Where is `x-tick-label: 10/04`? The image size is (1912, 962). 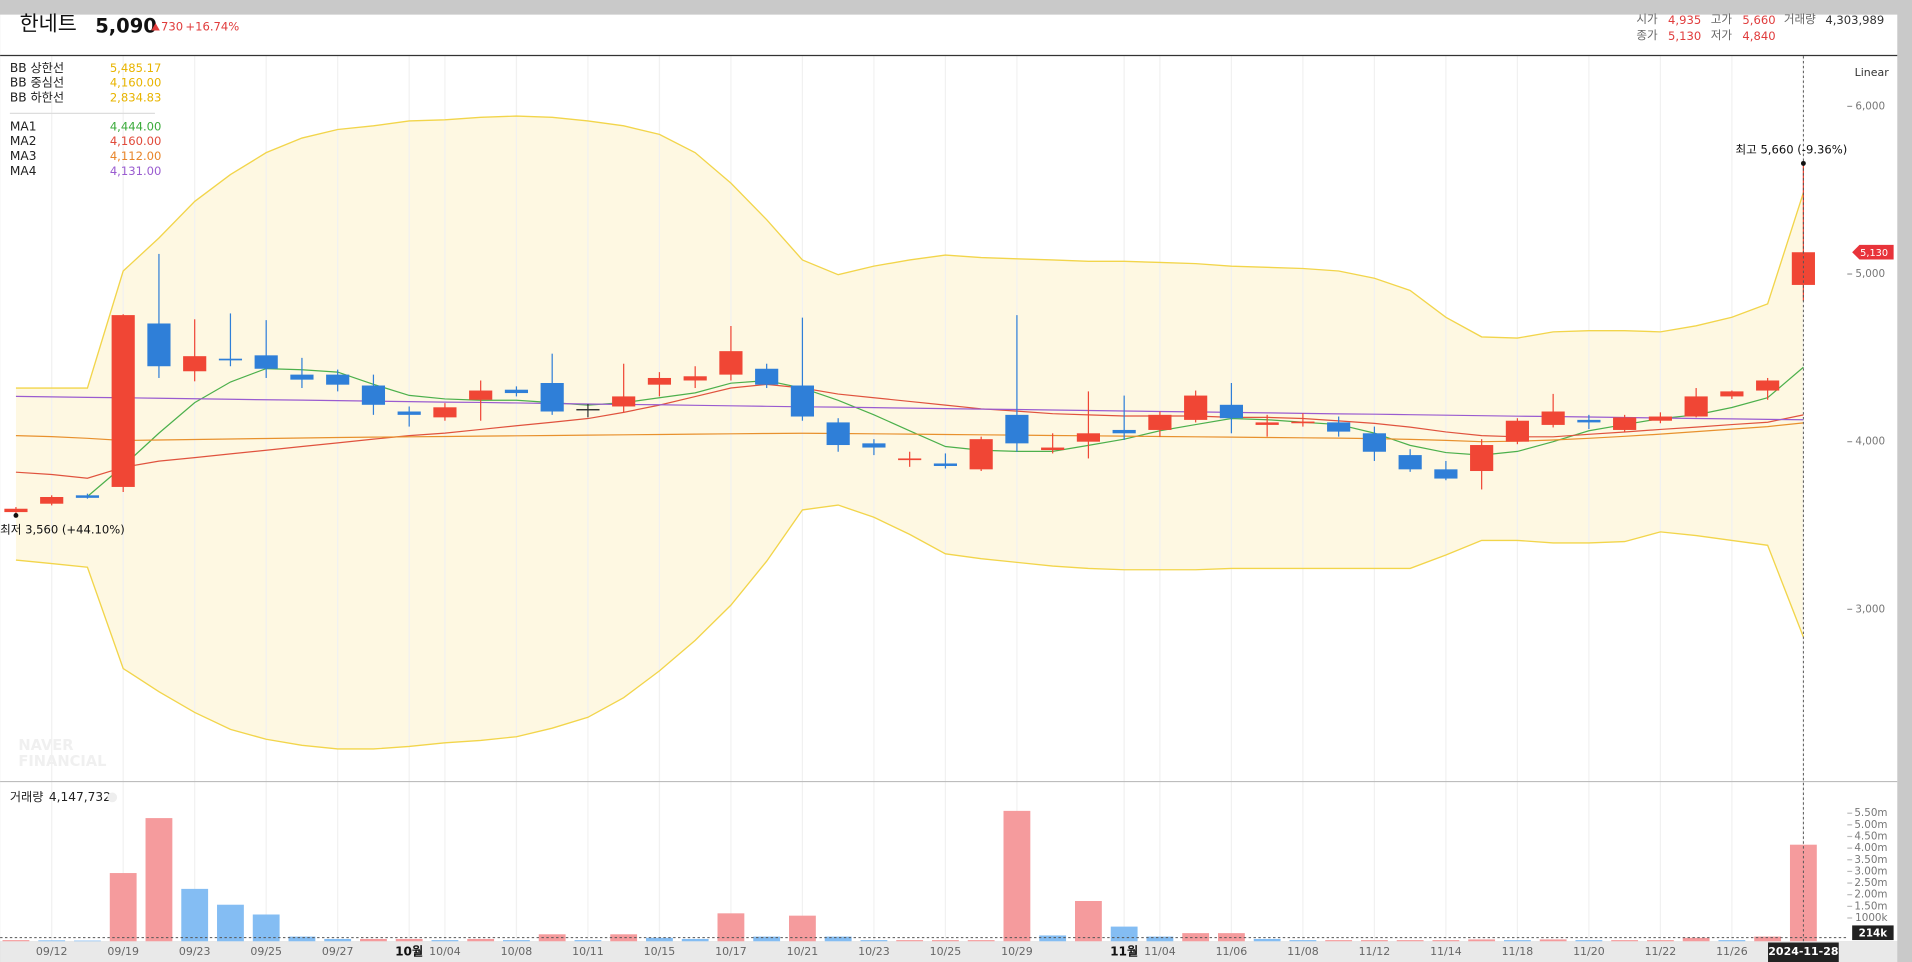
x-tick-label: 10/04 is located at coordinates (445, 951).